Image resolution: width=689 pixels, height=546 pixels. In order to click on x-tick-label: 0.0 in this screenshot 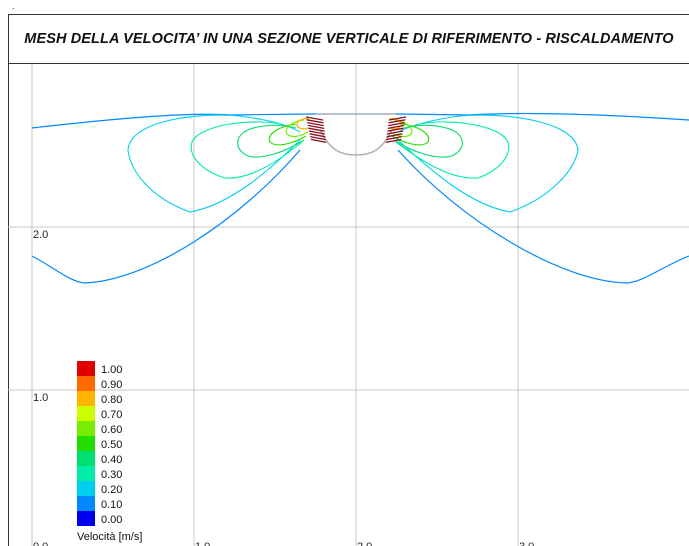, I will do `click(40, 543)`.